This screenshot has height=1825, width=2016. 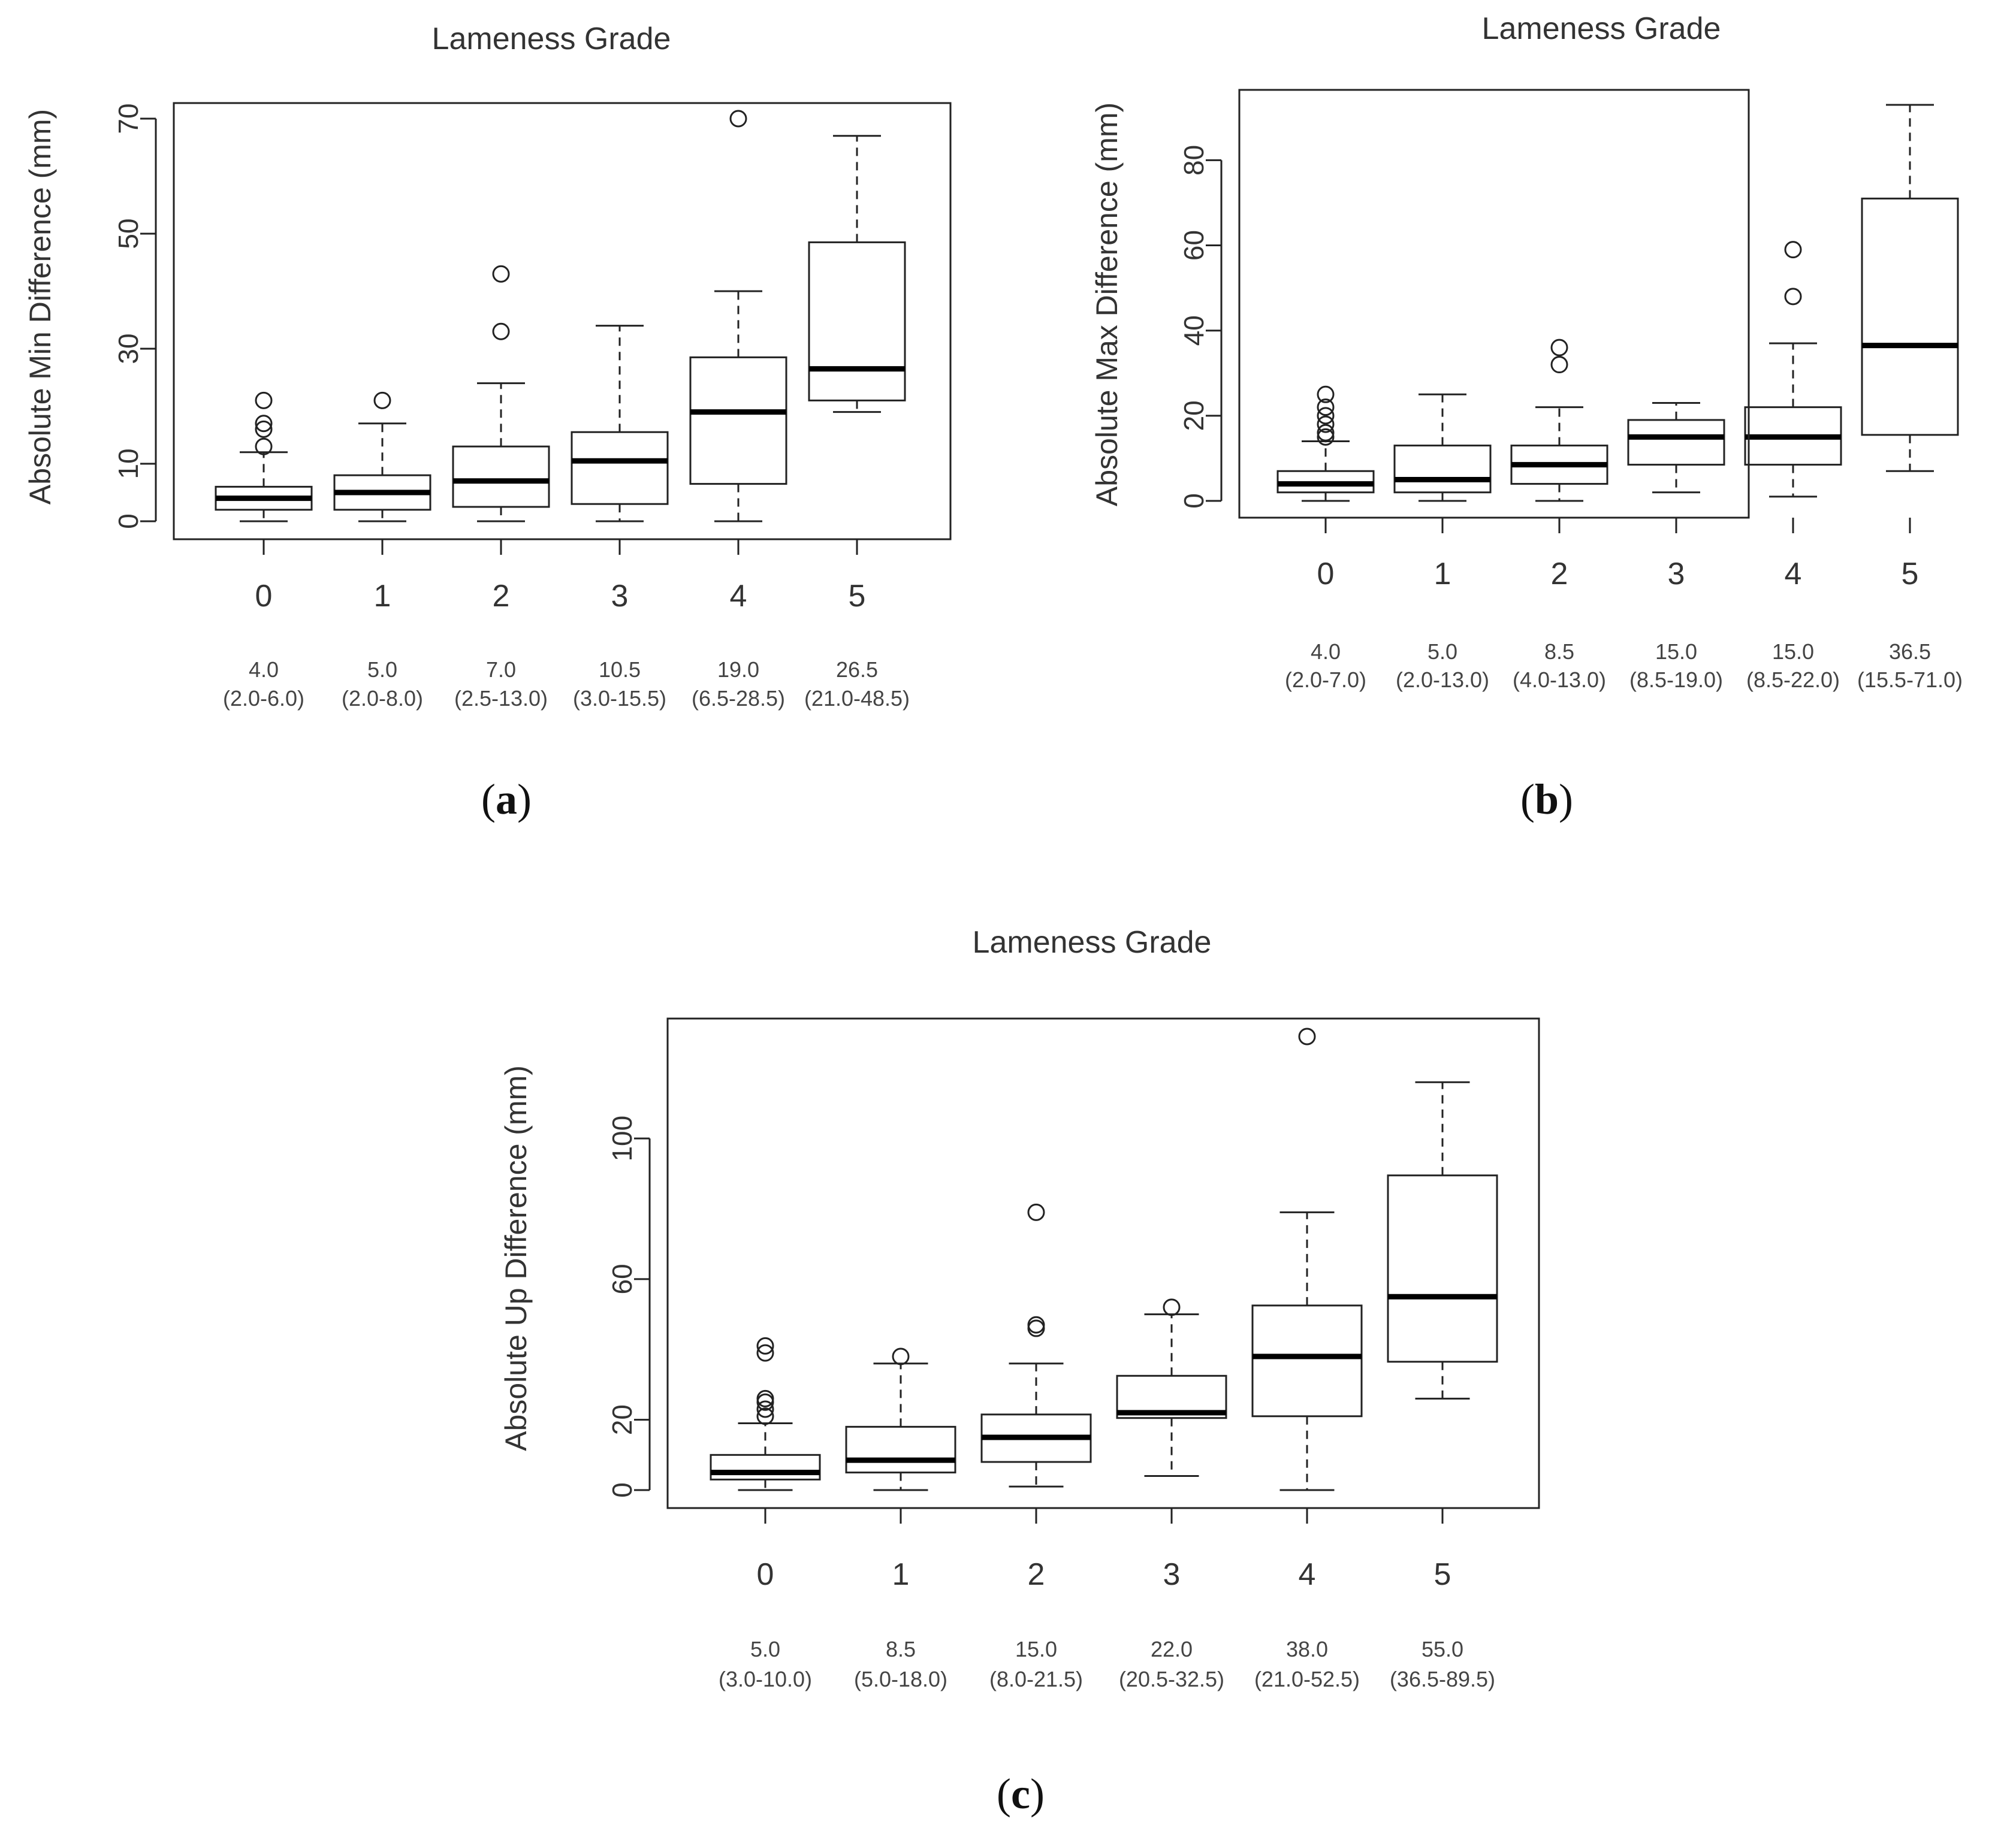 I want to click on chart-c-iqr-label: (21.0-52.5), so click(x=1307, y=1679).